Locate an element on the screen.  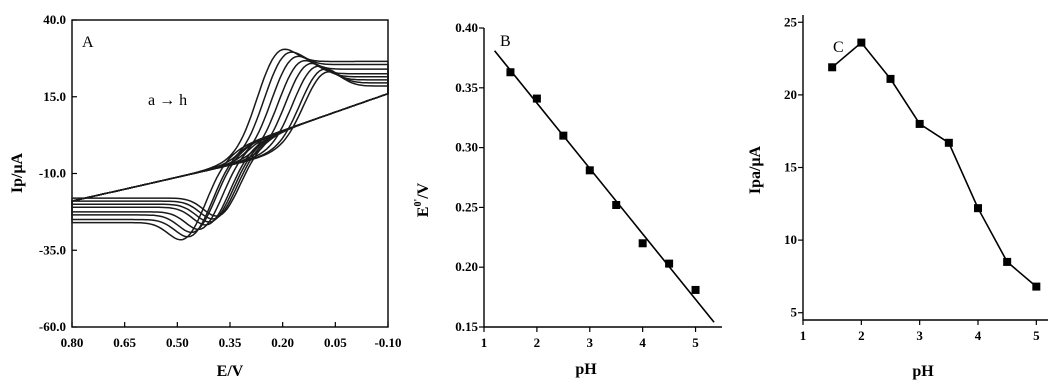
panel-b-y-tick-label: 0.20 is located at coordinates (466, 266).